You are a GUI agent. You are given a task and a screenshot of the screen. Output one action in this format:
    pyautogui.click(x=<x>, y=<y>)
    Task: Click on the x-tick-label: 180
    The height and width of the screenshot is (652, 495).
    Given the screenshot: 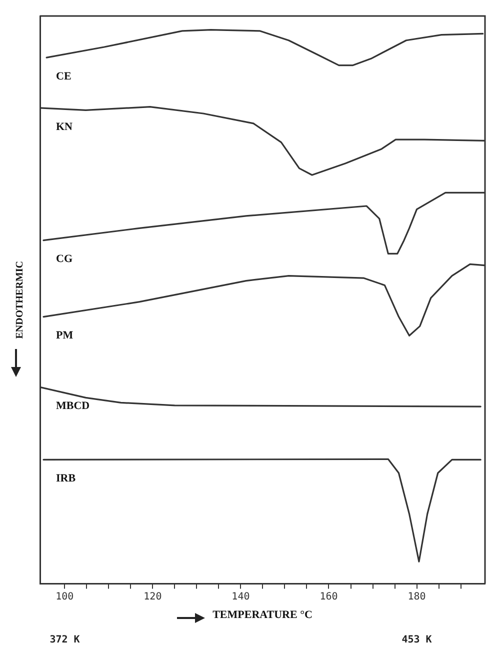 What is the action you would take?
    pyautogui.click(x=417, y=596)
    